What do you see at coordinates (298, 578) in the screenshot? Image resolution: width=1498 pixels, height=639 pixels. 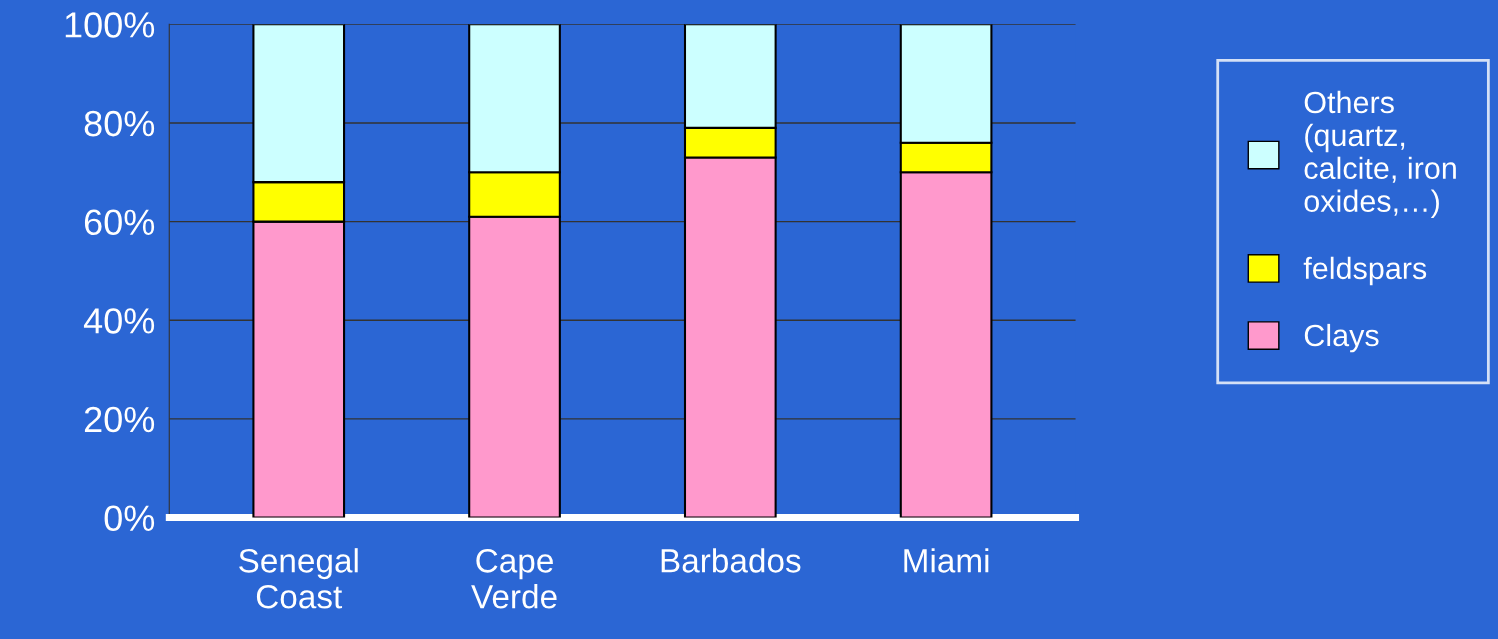 I see `x-tick-label: Senegal Coast` at bounding box center [298, 578].